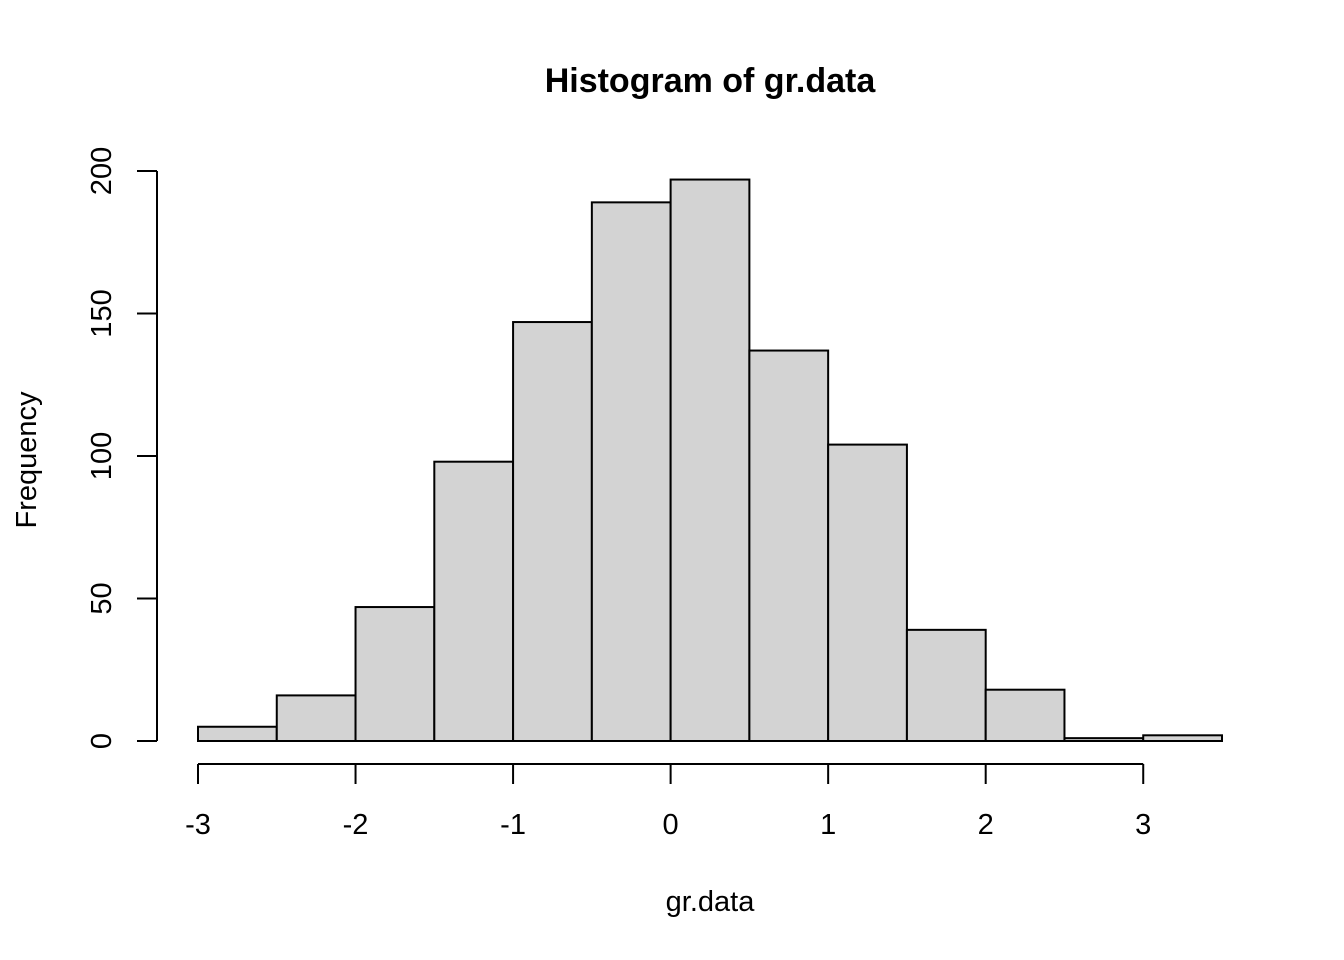 This screenshot has height=960, width=1344. Describe the element at coordinates (102, 313) in the screenshot. I see `y-tick-label: 150` at that location.